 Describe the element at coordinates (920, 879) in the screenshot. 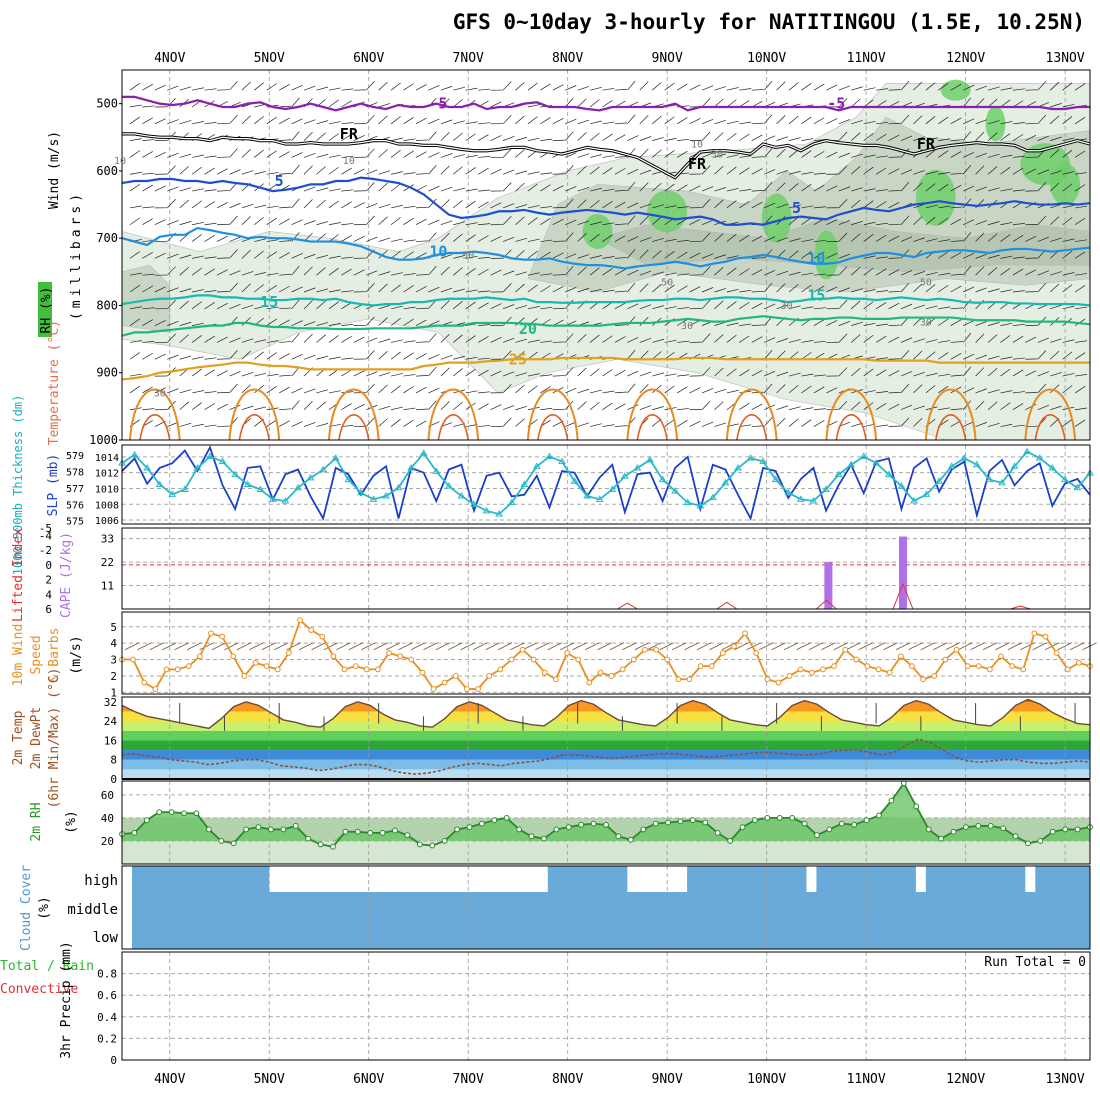

I see `cloud-gap` at that location.